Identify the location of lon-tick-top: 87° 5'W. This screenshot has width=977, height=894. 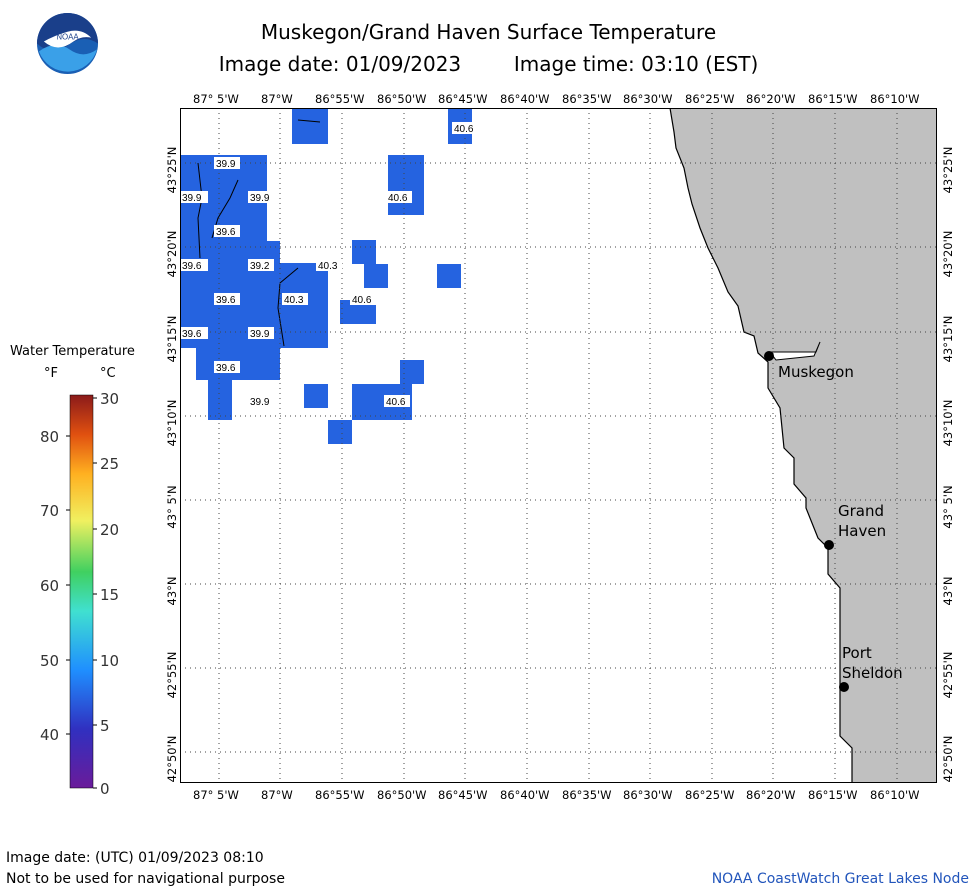
(216, 99).